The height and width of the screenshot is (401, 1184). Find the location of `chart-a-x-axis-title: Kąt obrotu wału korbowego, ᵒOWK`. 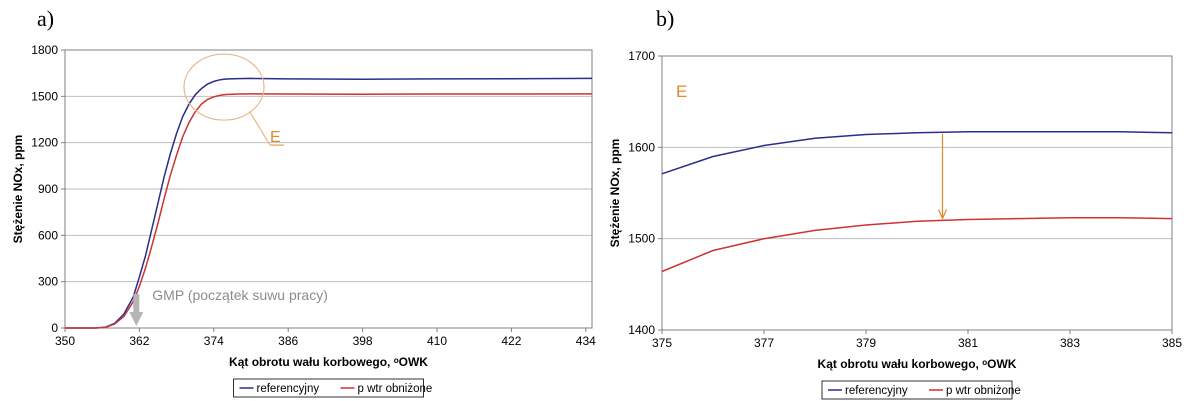

chart-a-x-axis-title: Kąt obrotu wału korbowego, ᵒOWK is located at coordinates (328, 362).